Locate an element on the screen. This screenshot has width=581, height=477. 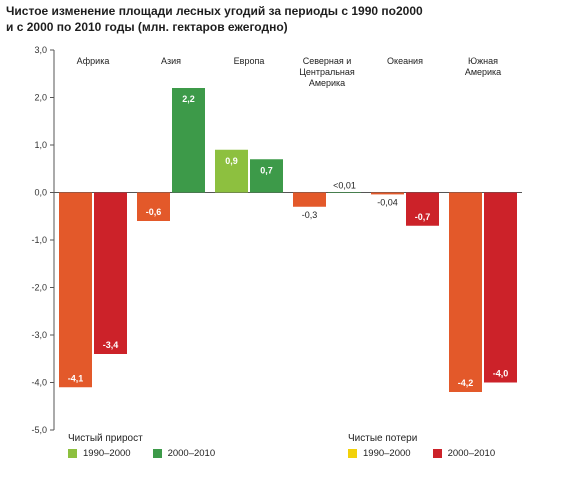
category-label: Океания is located at coordinates (405, 61).